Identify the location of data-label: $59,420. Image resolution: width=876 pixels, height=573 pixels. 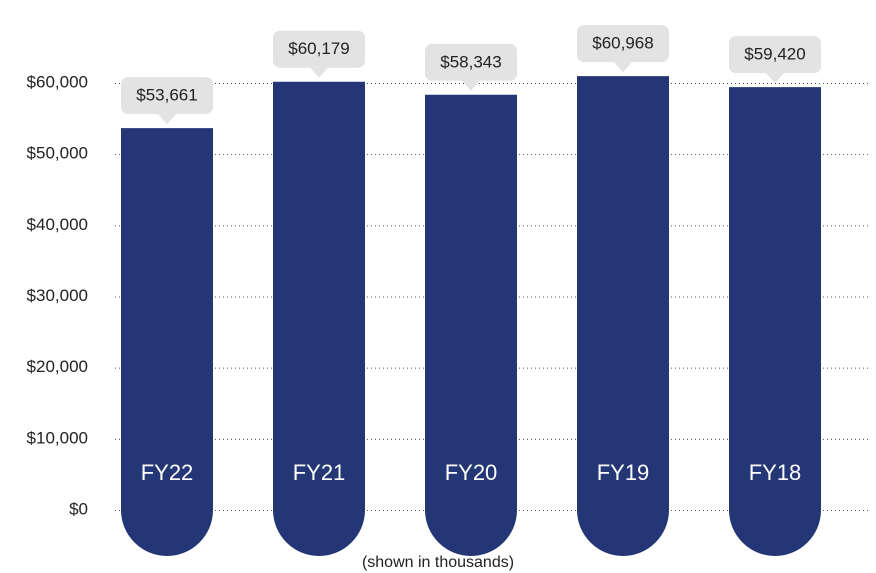
(774, 54).